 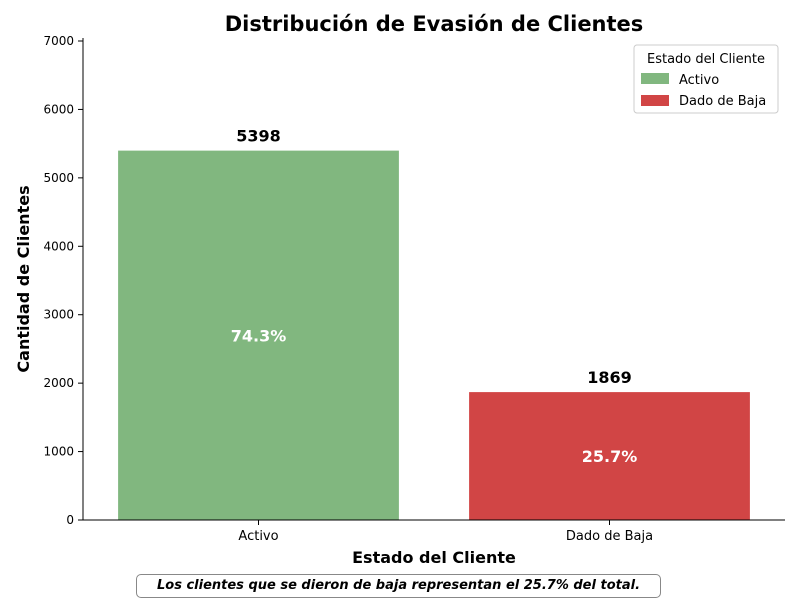 What do you see at coordinates (655, 78) in the screenshot?
I see `legend-swatch-activo` at bounding box center [655, 78].